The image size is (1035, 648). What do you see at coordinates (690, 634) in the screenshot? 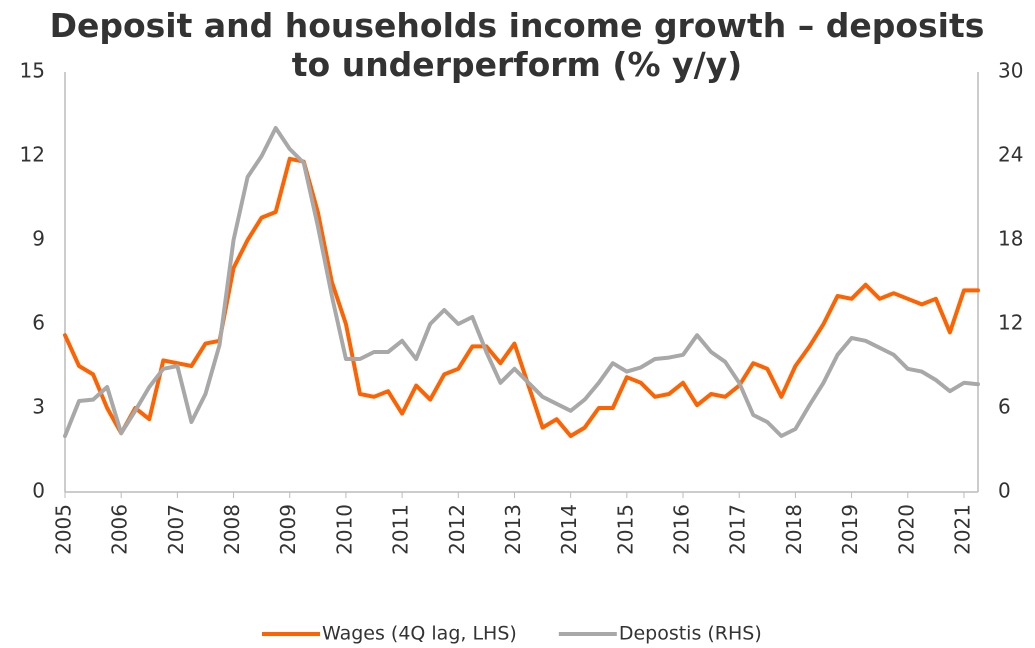
I see `legend-label: Depostis (RHS)` at bounding box center [690, 634].